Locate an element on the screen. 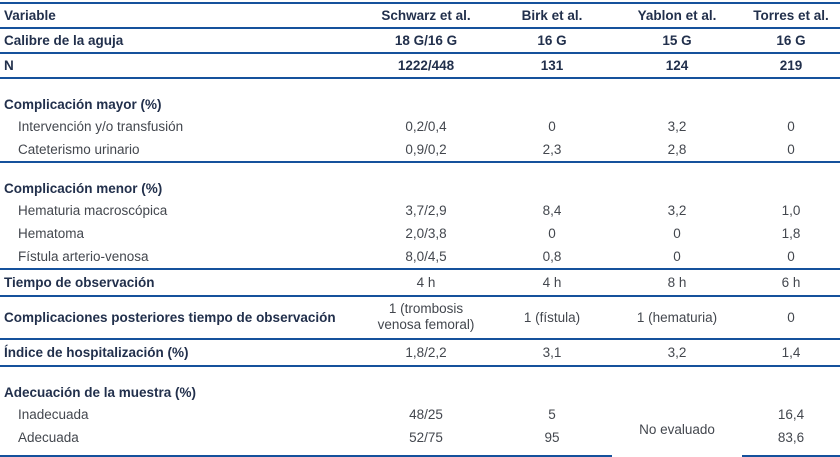  cell-n-birk: 131 is located at coordinates (552, 66).